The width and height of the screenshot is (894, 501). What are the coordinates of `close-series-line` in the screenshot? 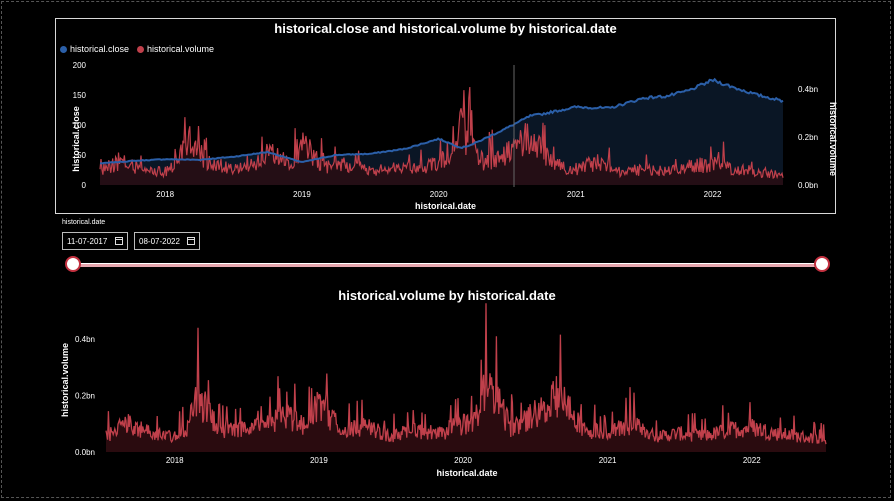 It's located at (441, 121).